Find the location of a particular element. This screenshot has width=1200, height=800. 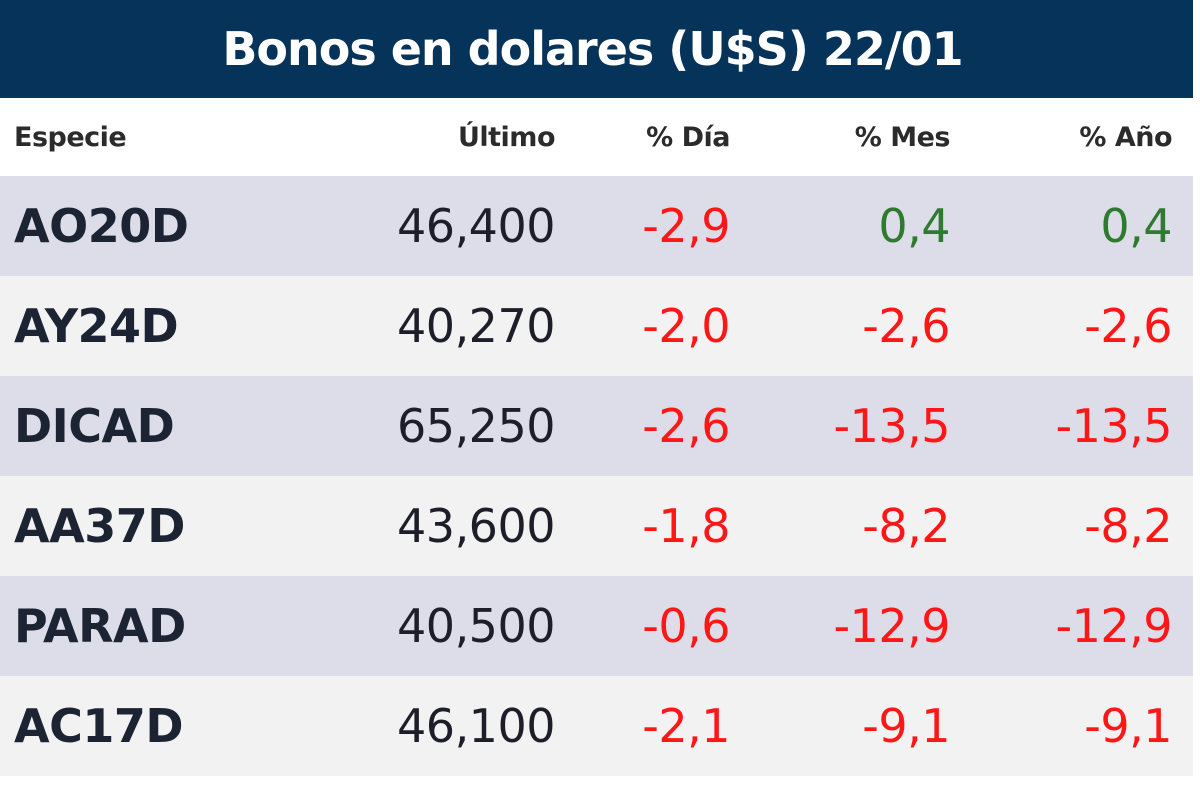

especie-cell: AC17D is located at coordinates (99, 726).